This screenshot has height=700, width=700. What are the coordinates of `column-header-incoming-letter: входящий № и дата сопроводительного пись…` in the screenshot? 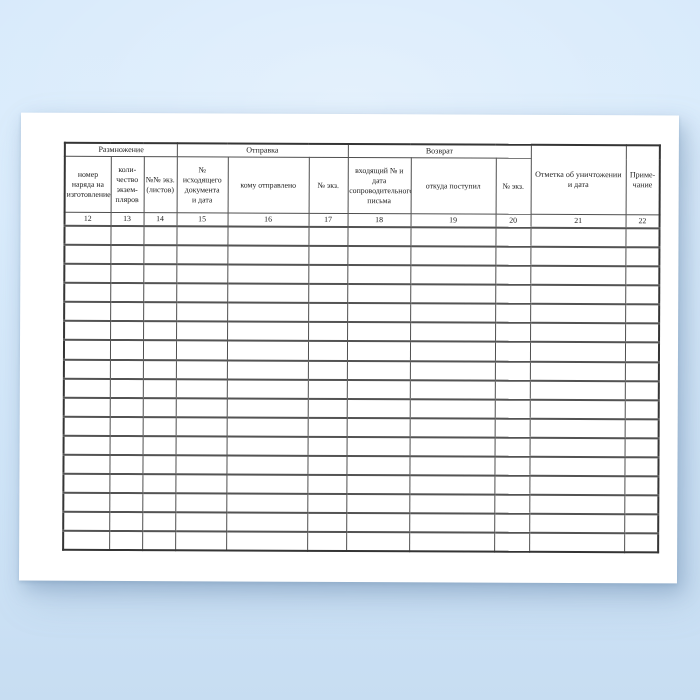 It's located at (379, 186).